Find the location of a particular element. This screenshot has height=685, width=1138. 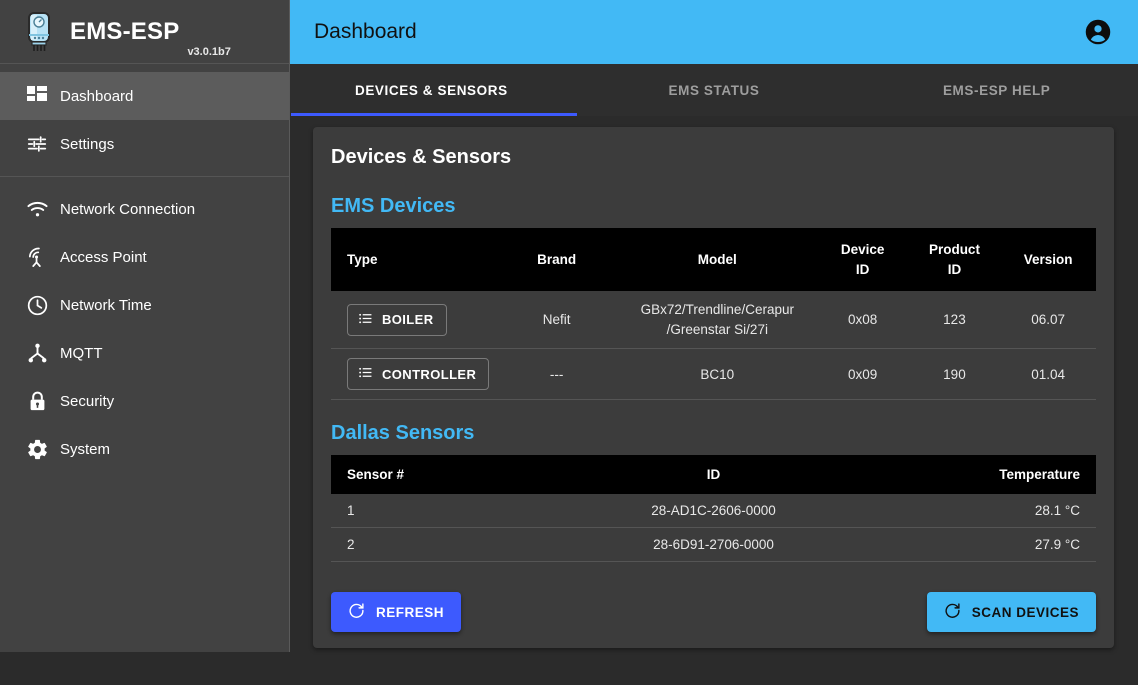

brand-title: EMS-ESP is located at coordinates (125, 31).